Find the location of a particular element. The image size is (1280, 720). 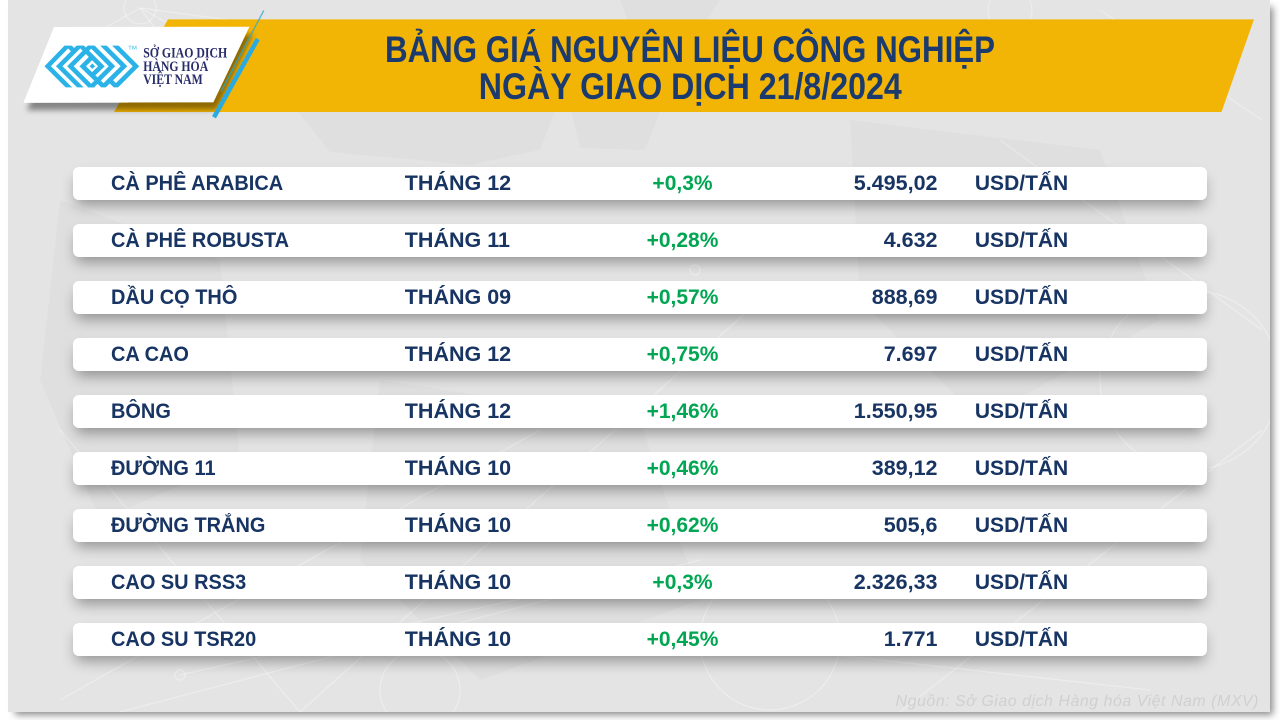

svg-text:BẢNG GIÁ NGUYÊN LIỆU CÔNG NGHI: BẢNG GIÁ NGUYÊN LIỆU CÔNG NGHIỆP is located at coordinates (690, 49).